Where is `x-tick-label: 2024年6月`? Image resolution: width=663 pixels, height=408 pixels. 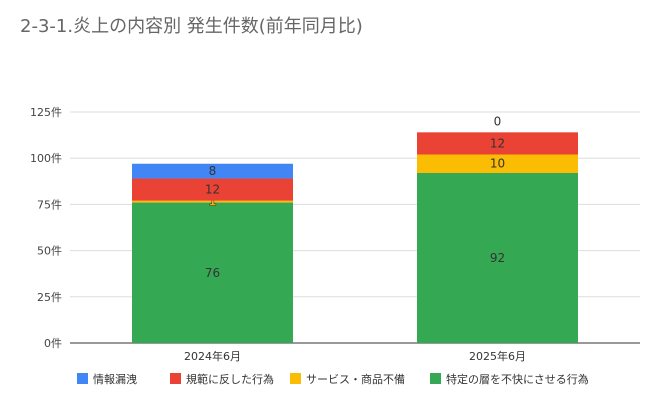 x-tick-label: 2024年6月 is located at coordinates (212, 356).